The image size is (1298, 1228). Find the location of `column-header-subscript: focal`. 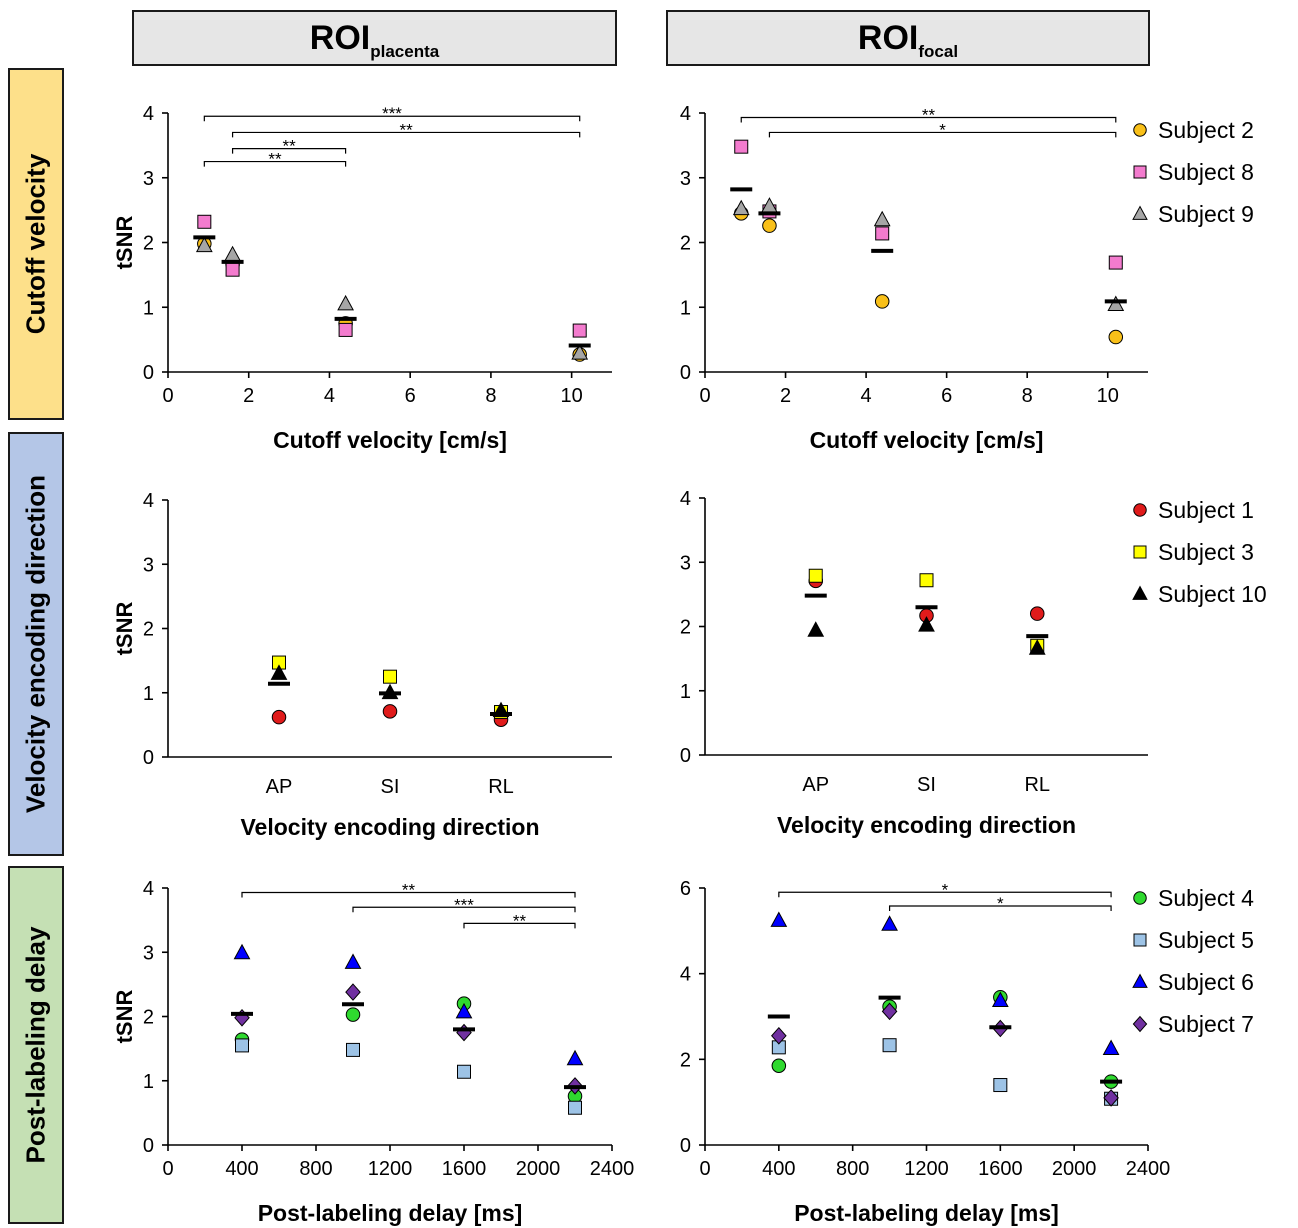

column-header-subscript: focal is located at coordinates (938, 51).